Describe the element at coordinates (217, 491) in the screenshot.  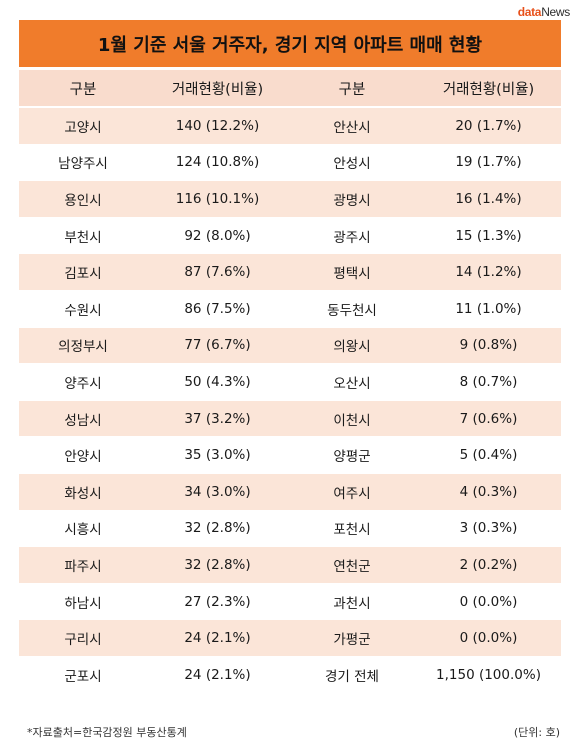
I see `cell-deals-left: 34 (3.0%)` at that location.